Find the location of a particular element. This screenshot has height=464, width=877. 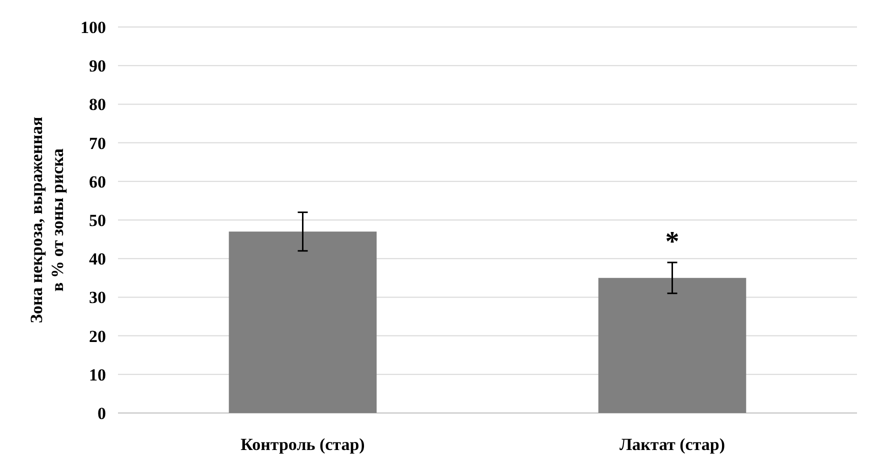

y-tick-label: 70 is located at coordinates (97, 143).